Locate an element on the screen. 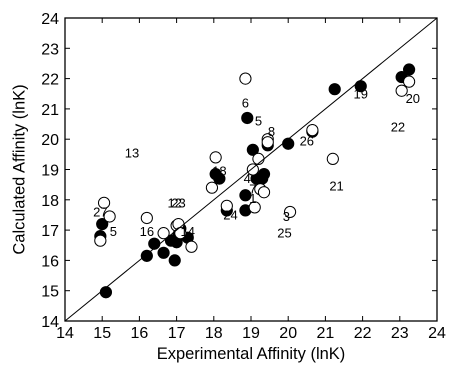  x-tick-label: 20 is located at coordinates (288, 333).